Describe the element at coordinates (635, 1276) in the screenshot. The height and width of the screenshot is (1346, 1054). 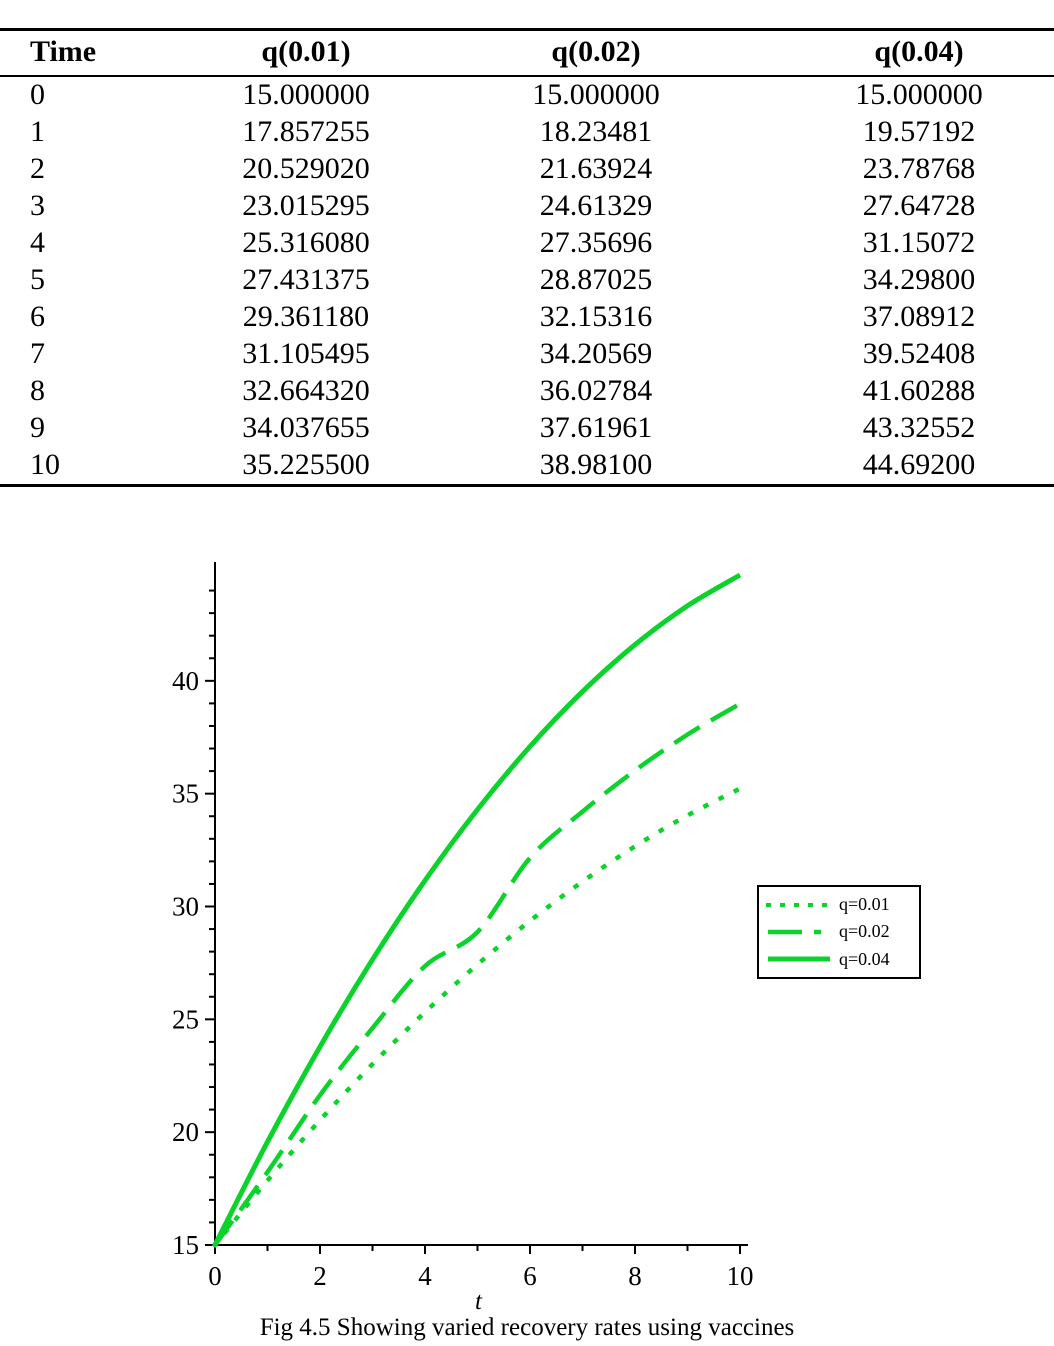
I see `svg-text: 8` at that location.